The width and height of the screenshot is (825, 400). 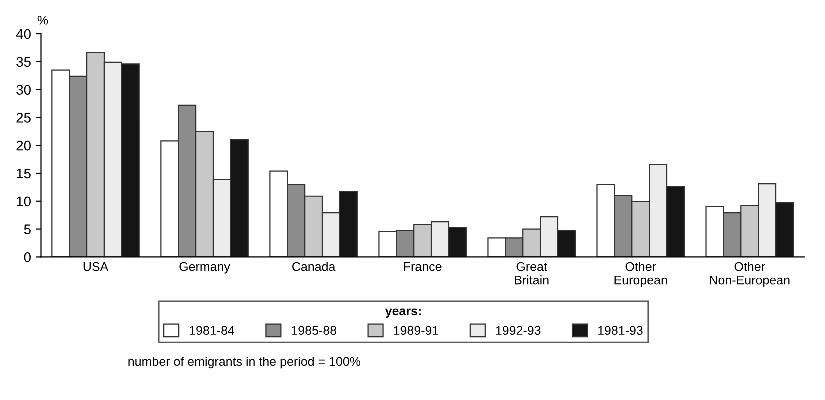 I want to click on legend-label: 1985-88, so click(x=314, y=331).